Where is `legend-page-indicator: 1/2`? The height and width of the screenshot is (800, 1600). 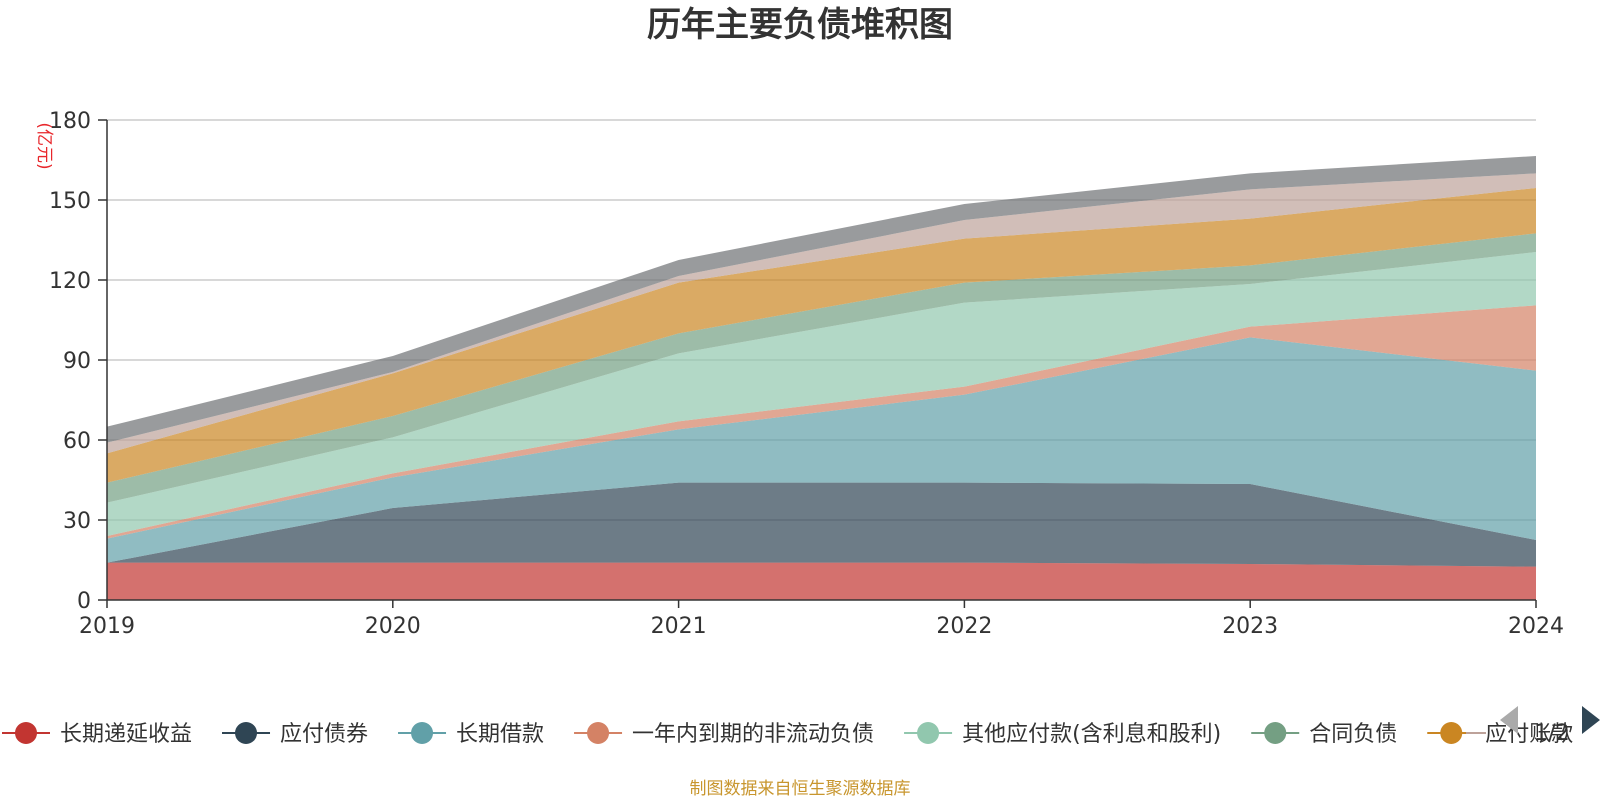
legend-page-indicator: 1/2 is located at coordinates (1551, 733).